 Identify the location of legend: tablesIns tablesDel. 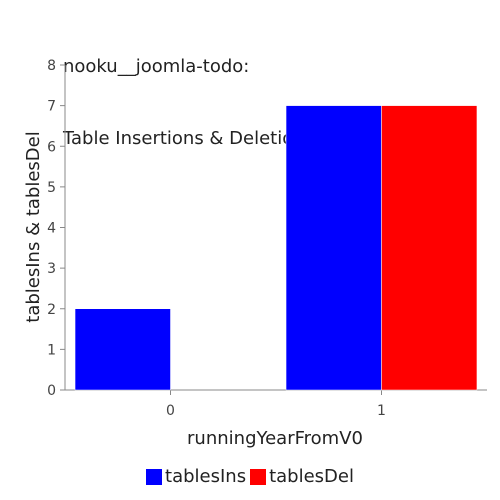
(250, 476).